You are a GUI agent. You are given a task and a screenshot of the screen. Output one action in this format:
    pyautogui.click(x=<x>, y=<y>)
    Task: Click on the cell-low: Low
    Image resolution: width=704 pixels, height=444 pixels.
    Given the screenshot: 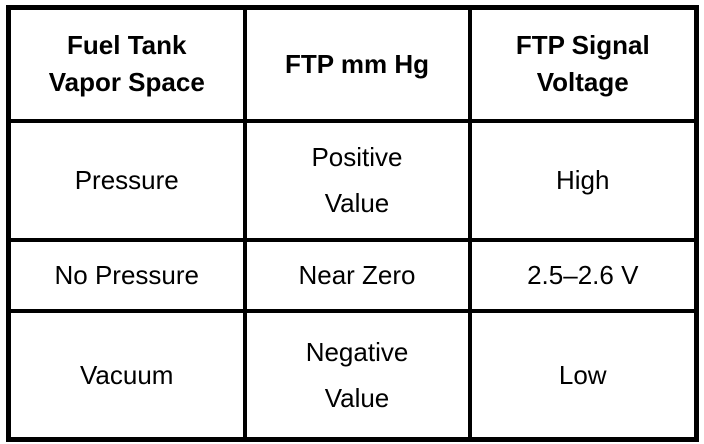 What is the action you would take?
    pyautogui.click(x=583, y=375)
    